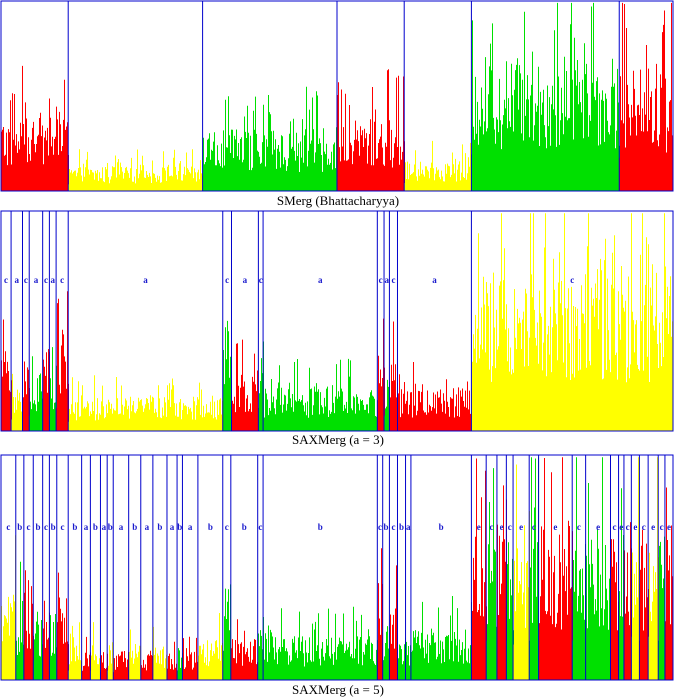 The width and height of the screenshot is (676, 700). Describe the element at coordinates (338, 200) in the screenshot. I see `caption-smerg: SMerg (Bhattacharyya)` at that location.